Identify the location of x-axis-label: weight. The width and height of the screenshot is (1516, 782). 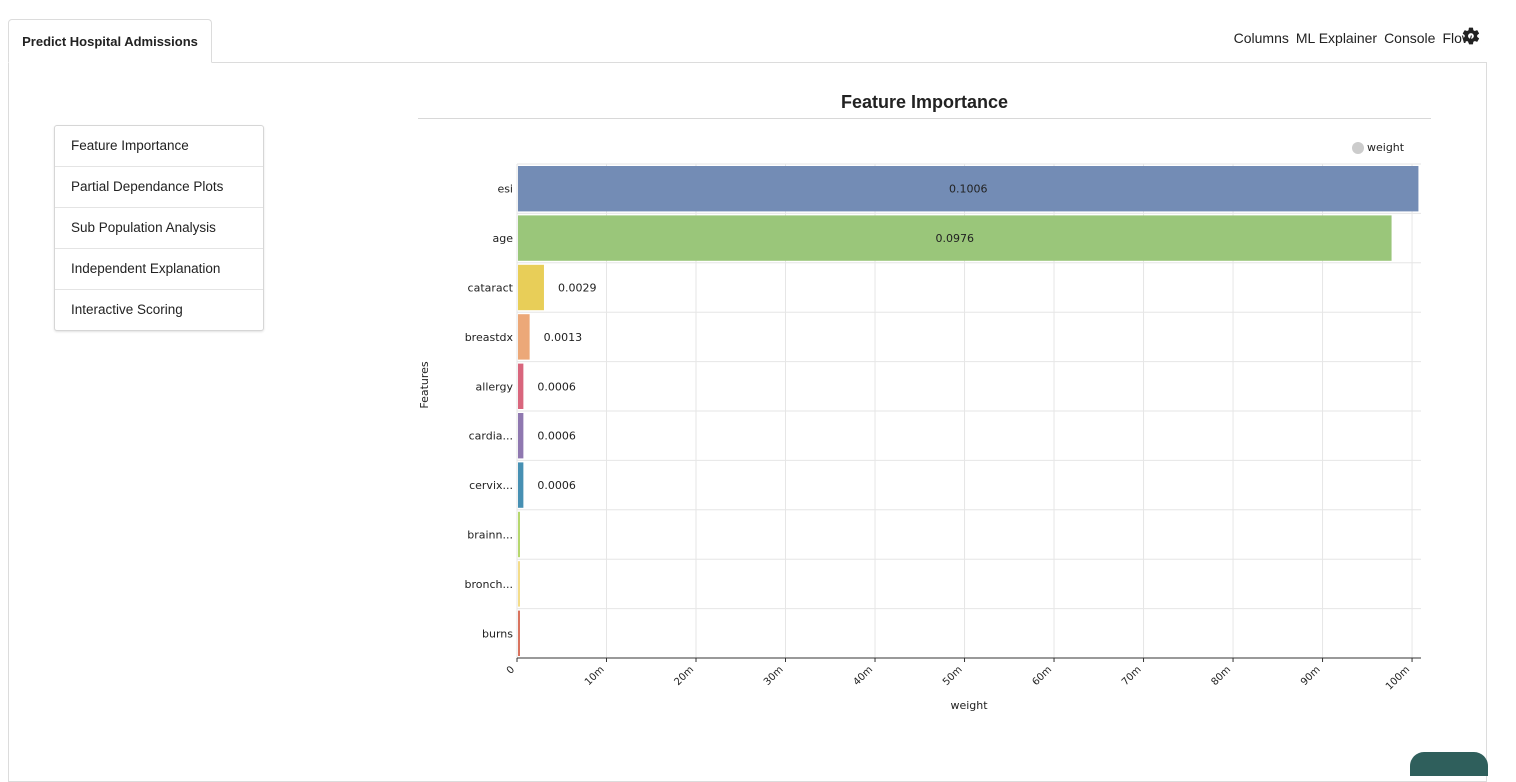
(969, 705).